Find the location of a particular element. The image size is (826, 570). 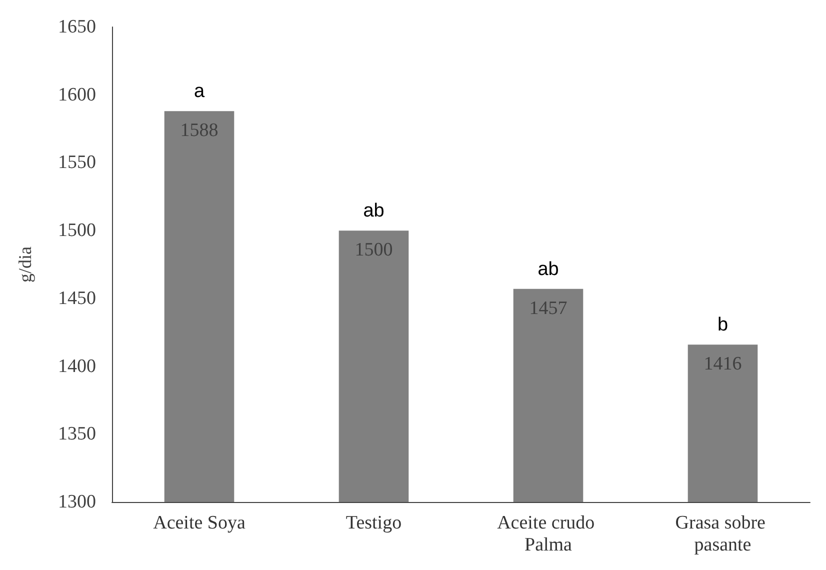

y-tick-label: 1500 is located at coordinates (77, 231).